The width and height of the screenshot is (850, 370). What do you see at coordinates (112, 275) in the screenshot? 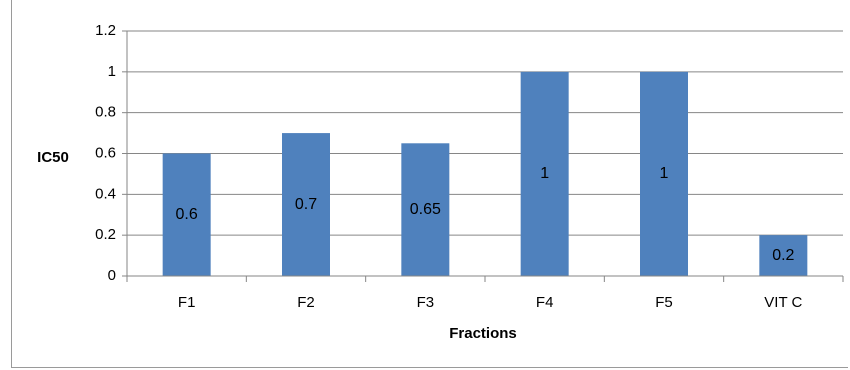
I see `y-tick-label: 0` at bounding box center [112, 275].